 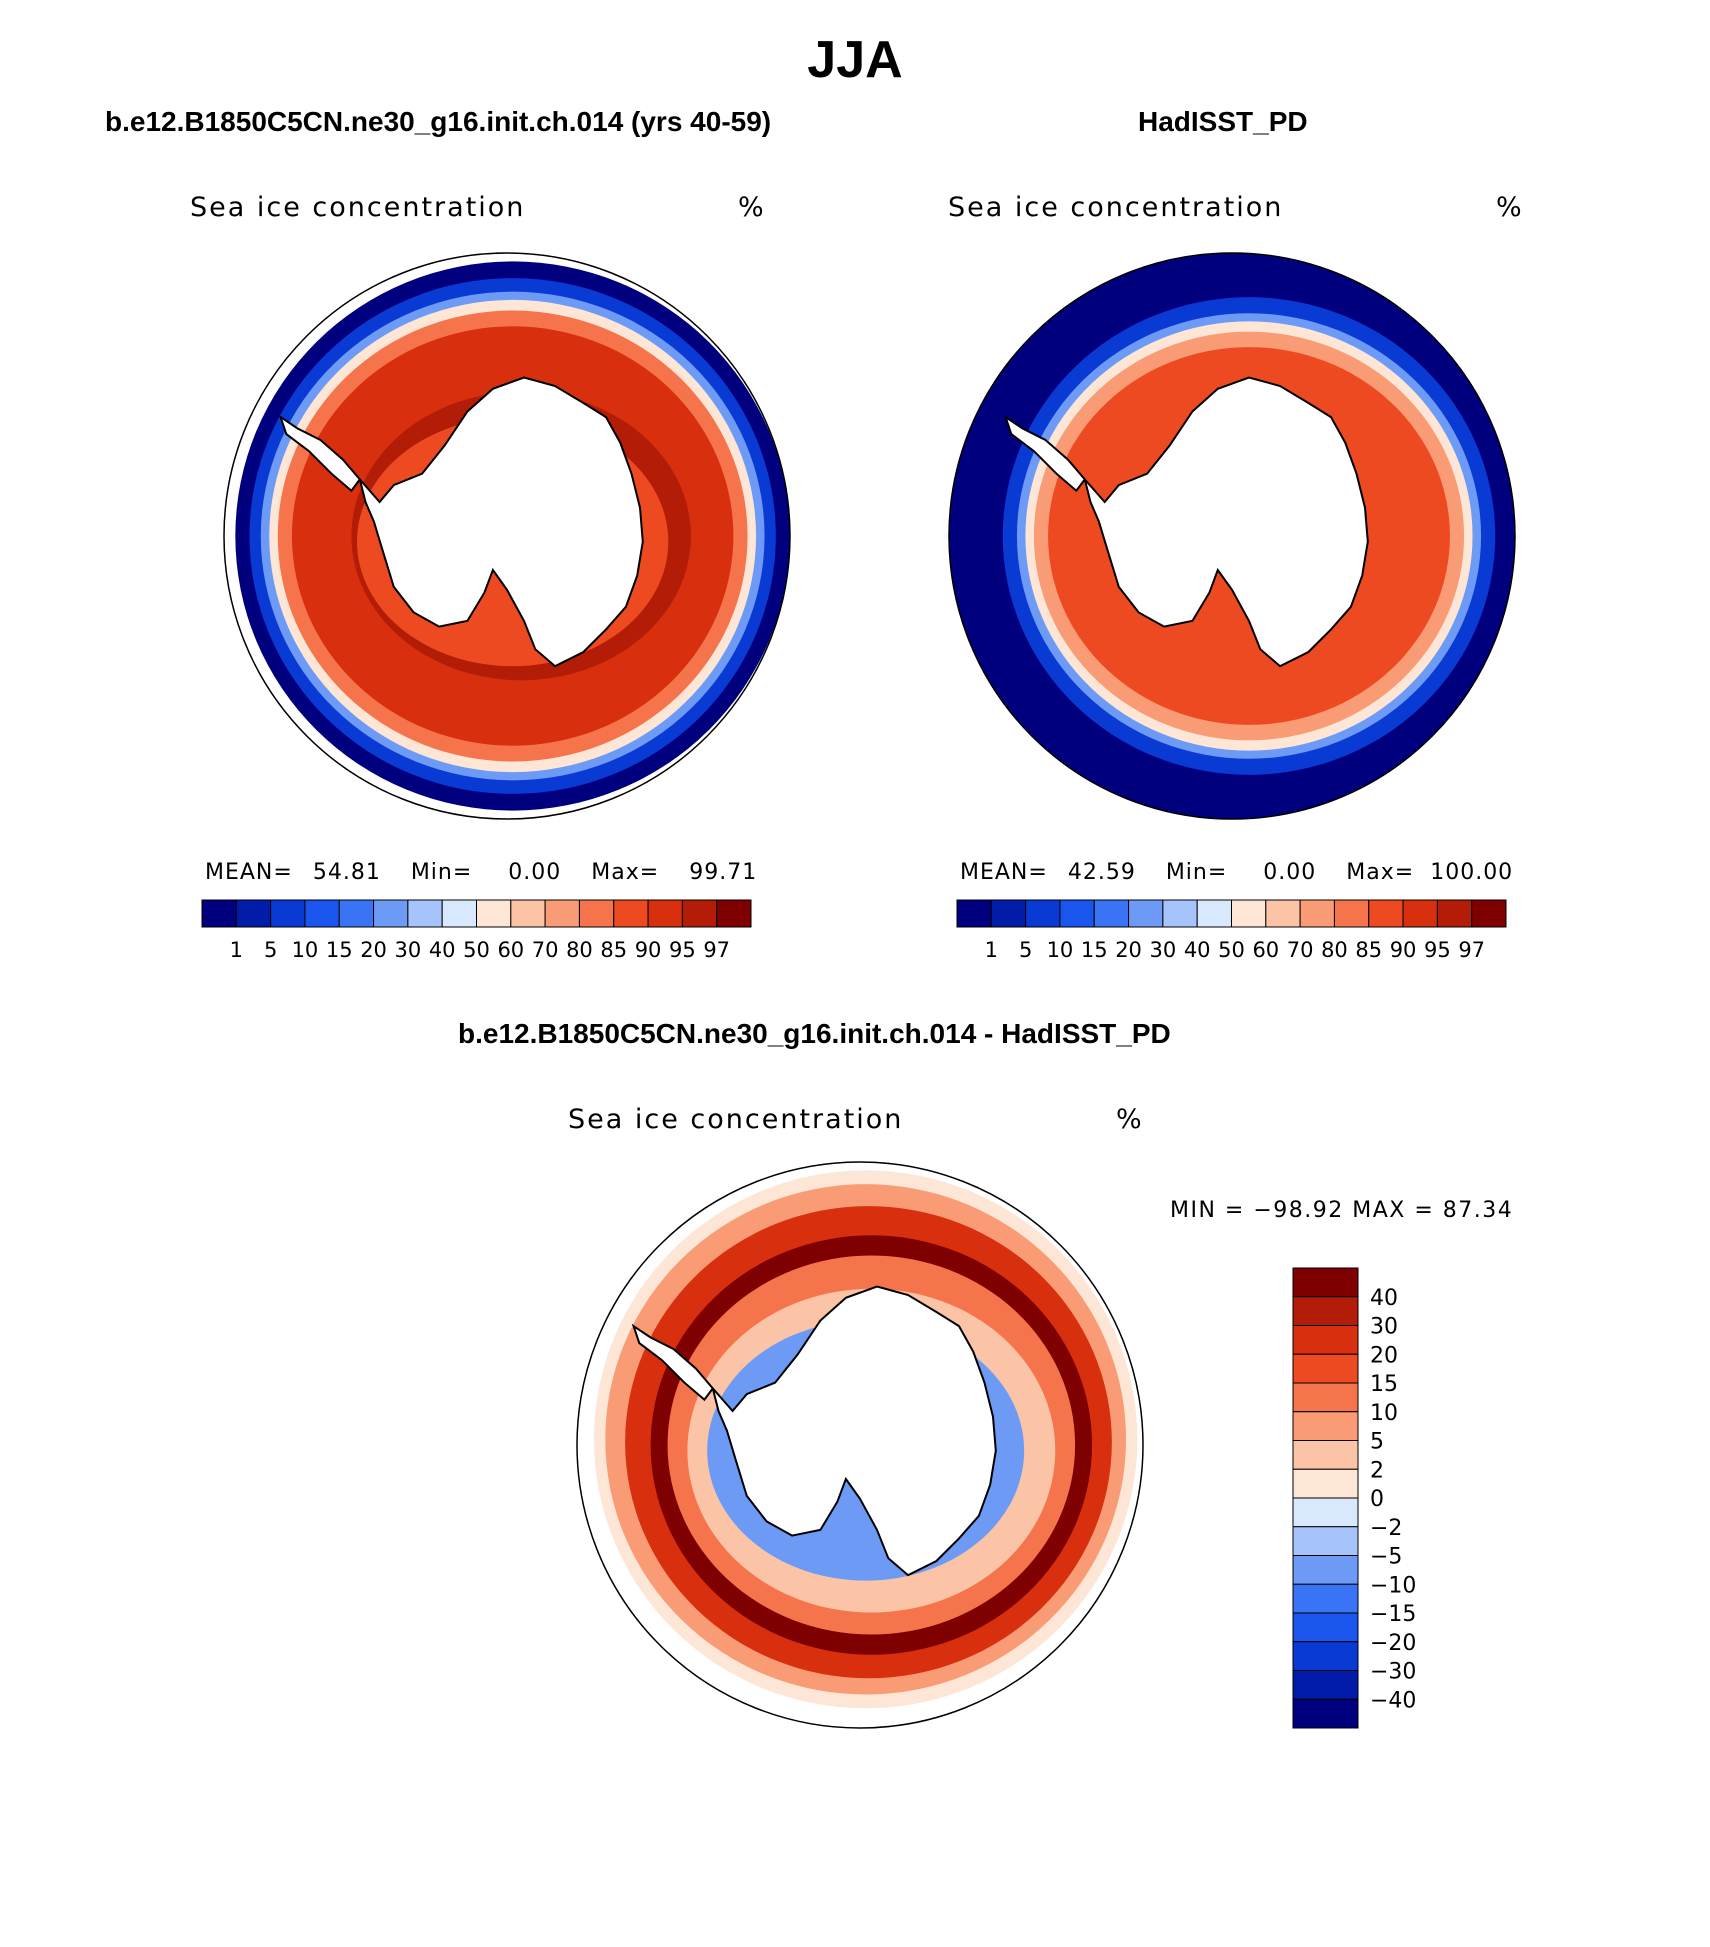 What do you see at coordinates (510, 950) in the screenshot?
I see `colorbar-tick-label: 60` at bounding box center [510, 950].